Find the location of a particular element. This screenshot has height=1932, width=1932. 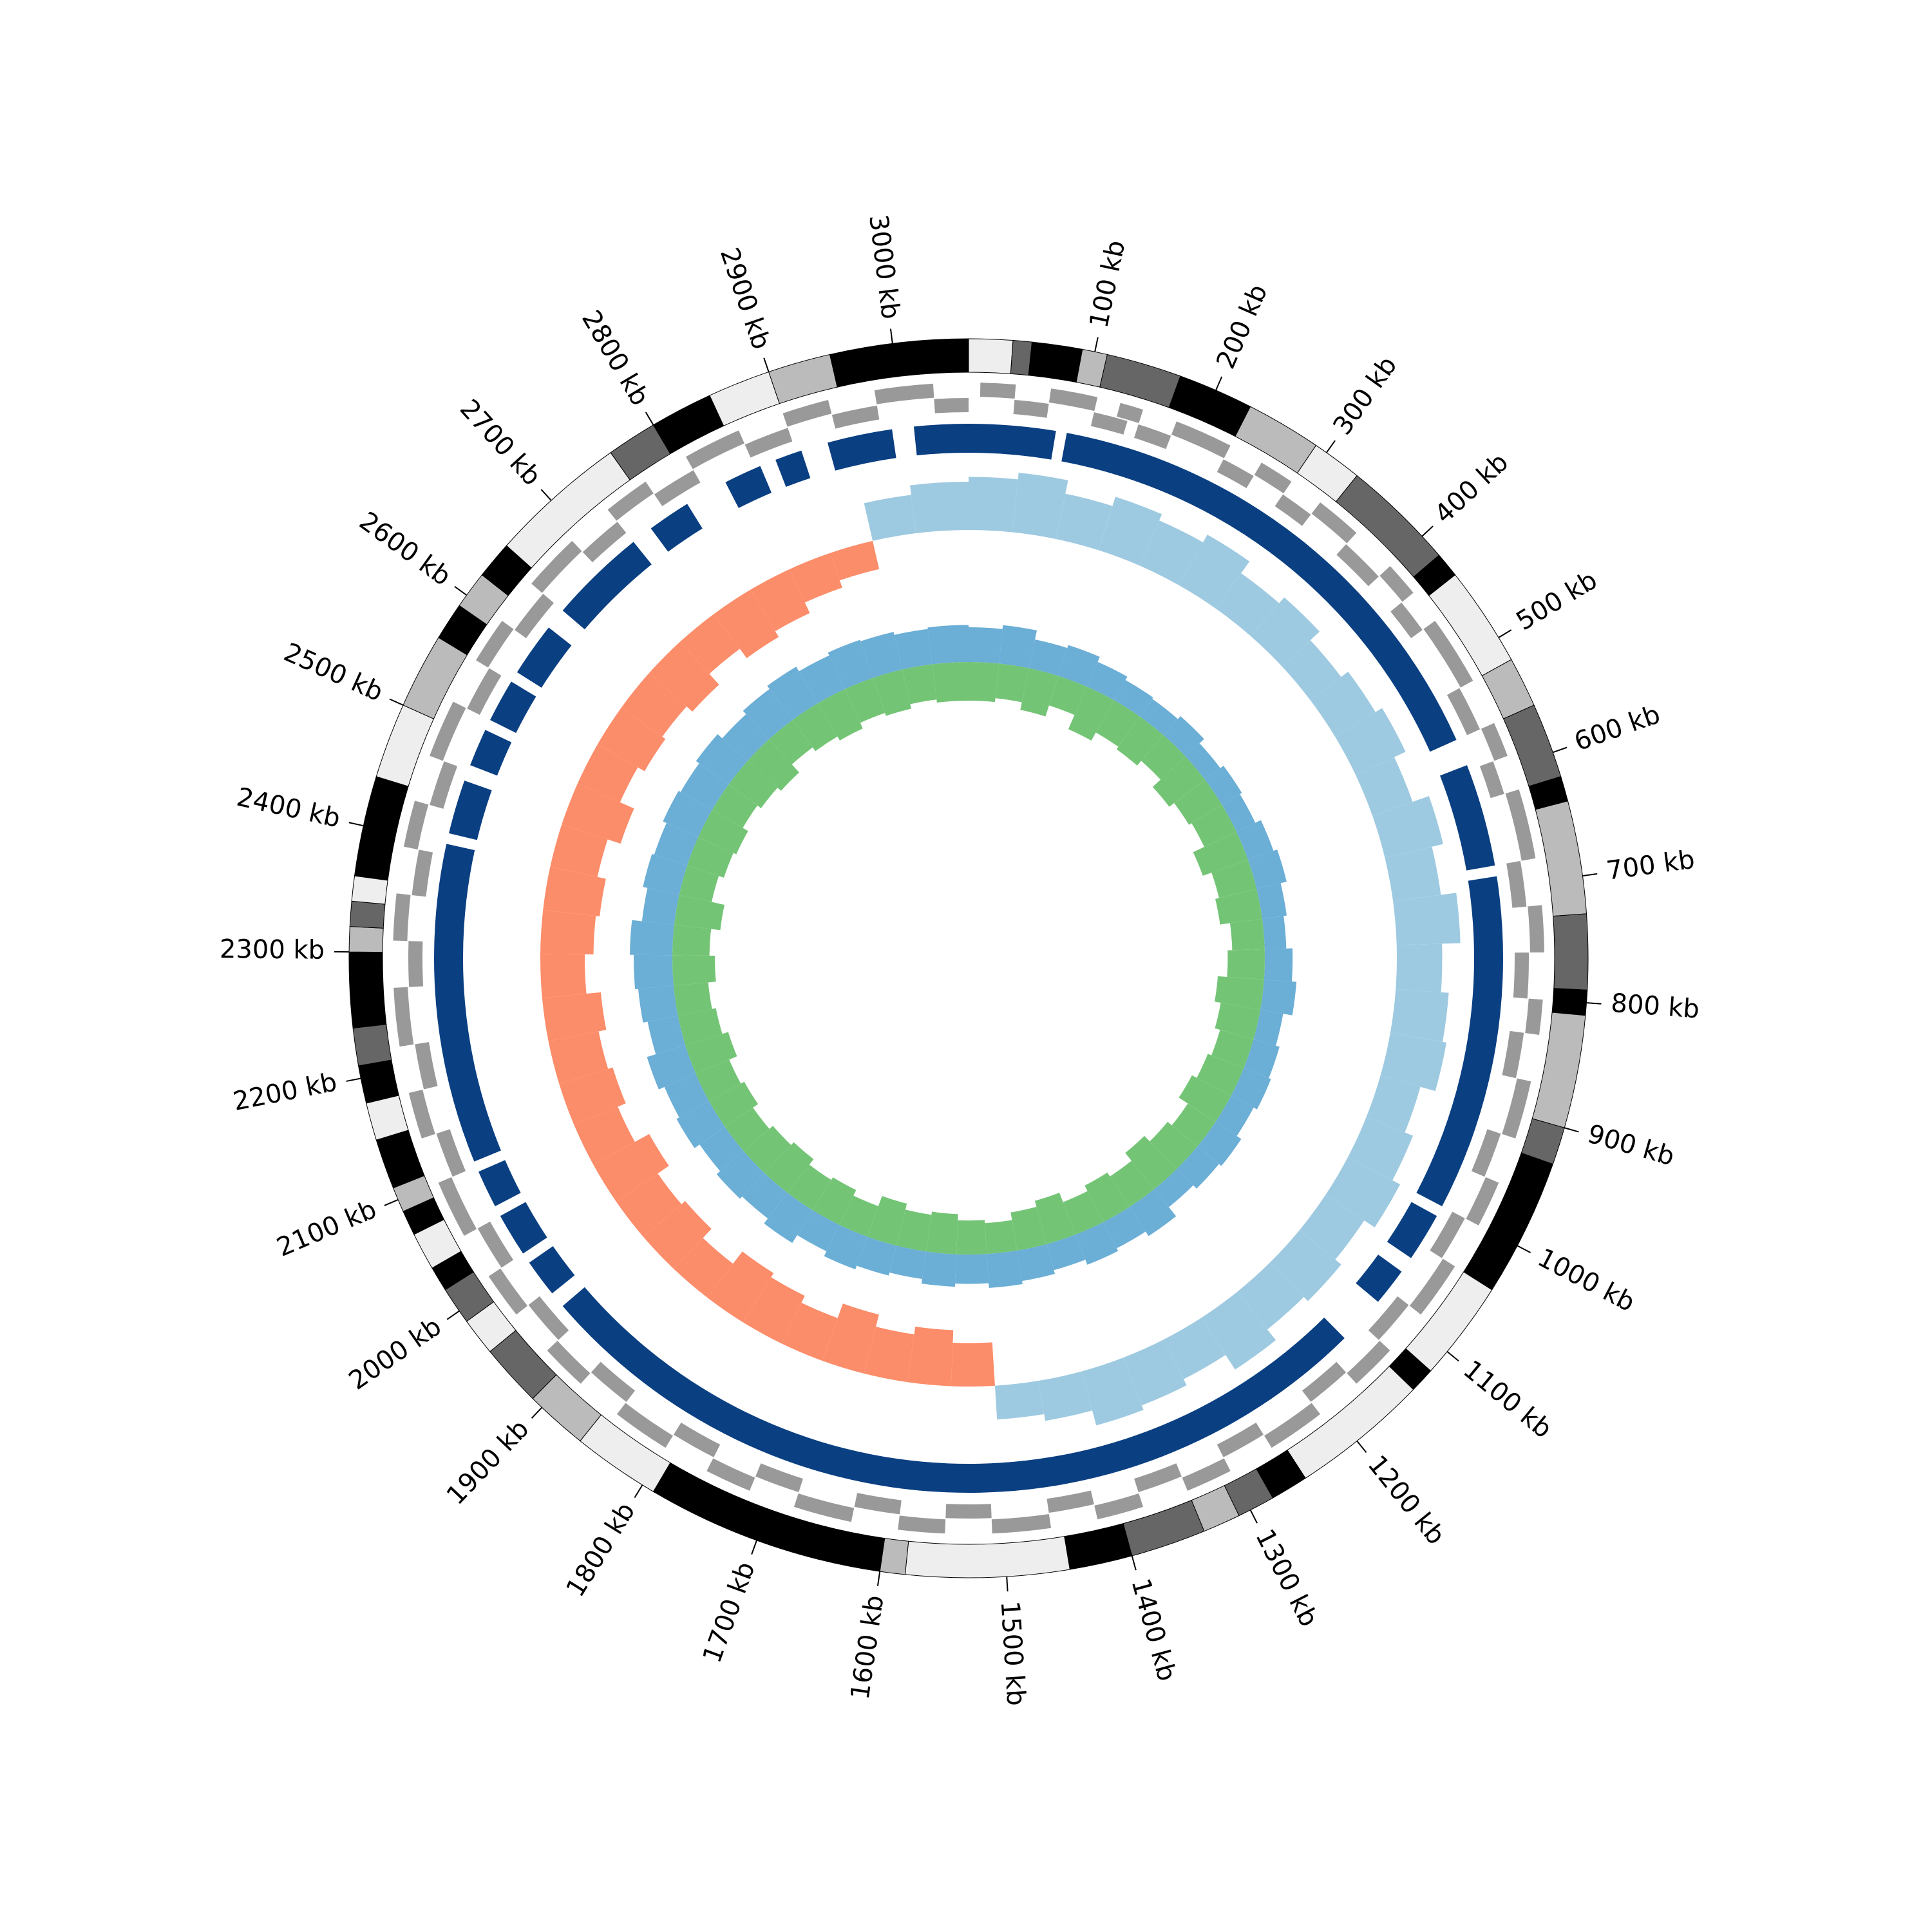

tick-label: 1700 kb is located at coordinates (729, 1612).